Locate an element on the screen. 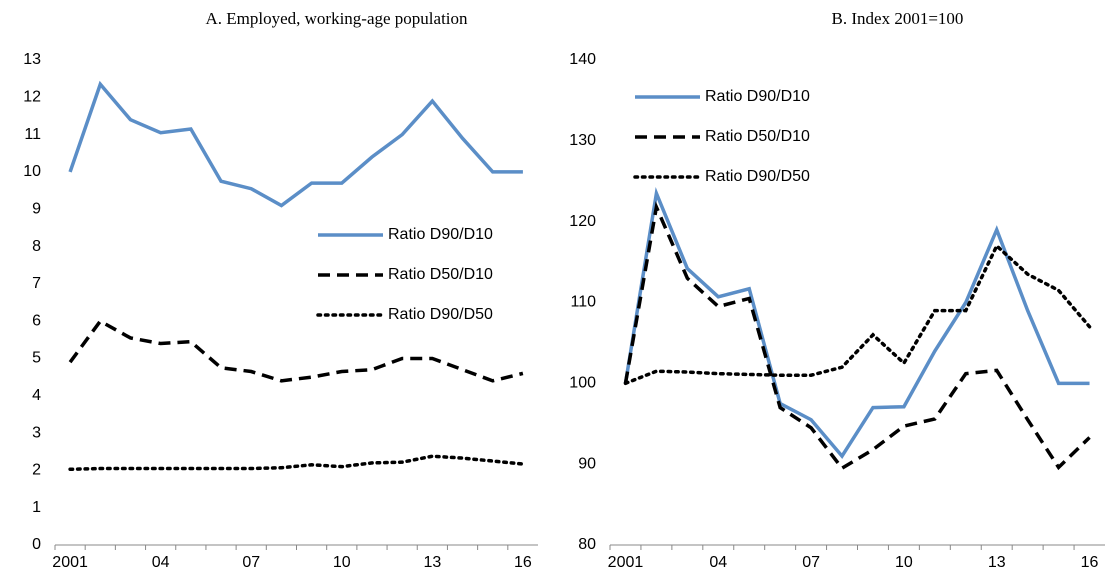  y-tick-label: 10 is located at coordinates (32, 171).